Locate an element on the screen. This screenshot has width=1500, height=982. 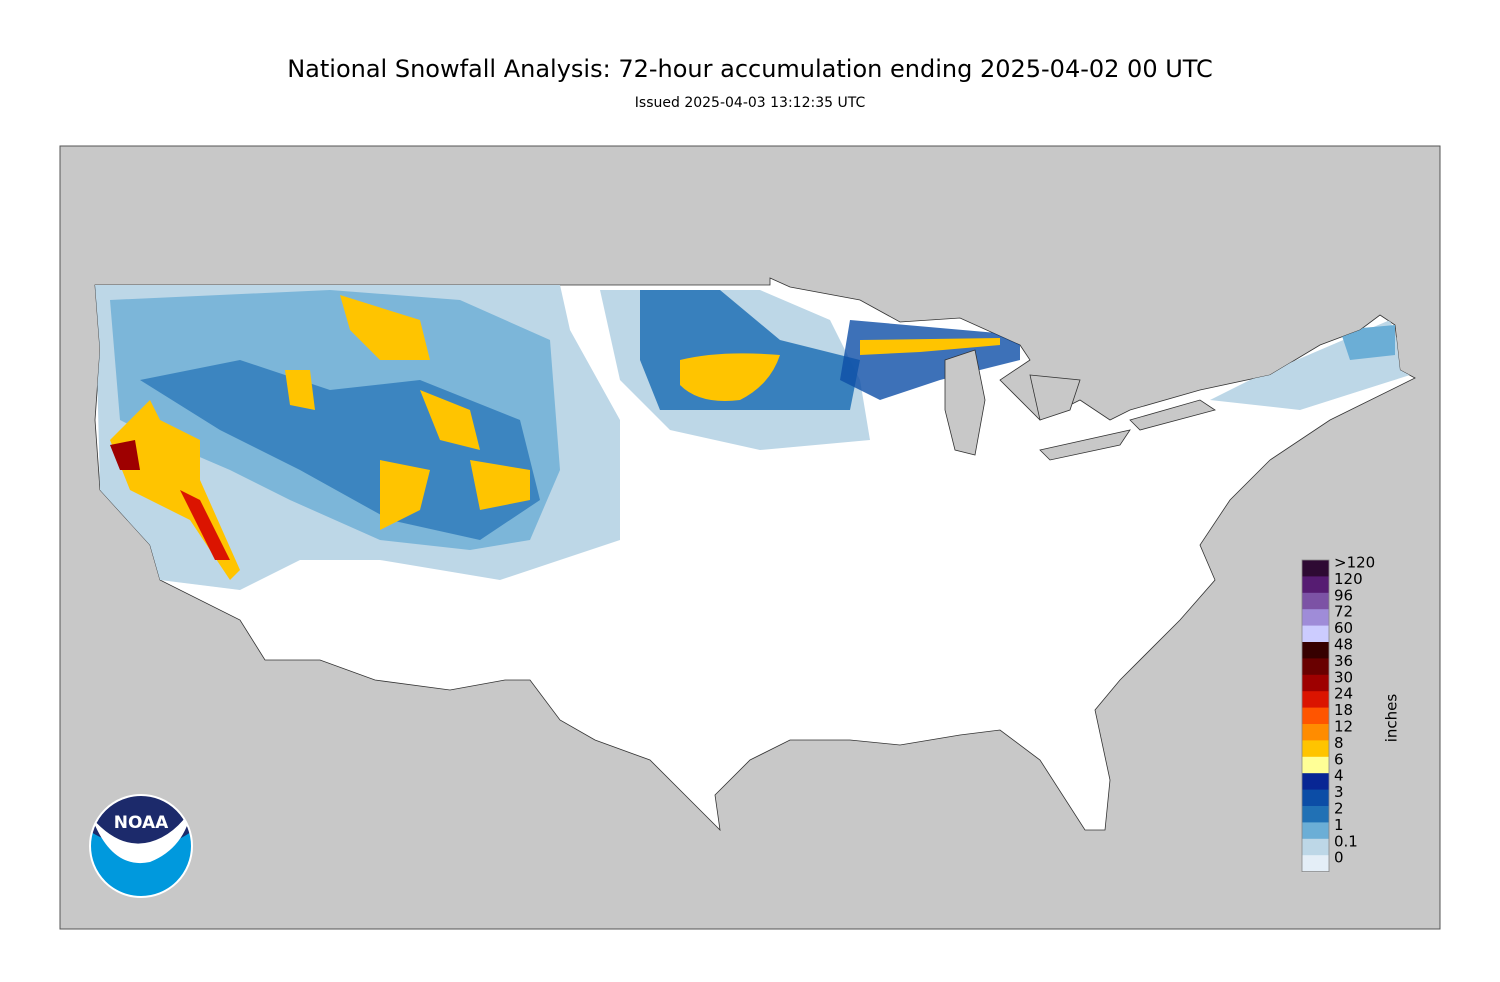
legend-label: 36 is located at coordinates (1343, 661).